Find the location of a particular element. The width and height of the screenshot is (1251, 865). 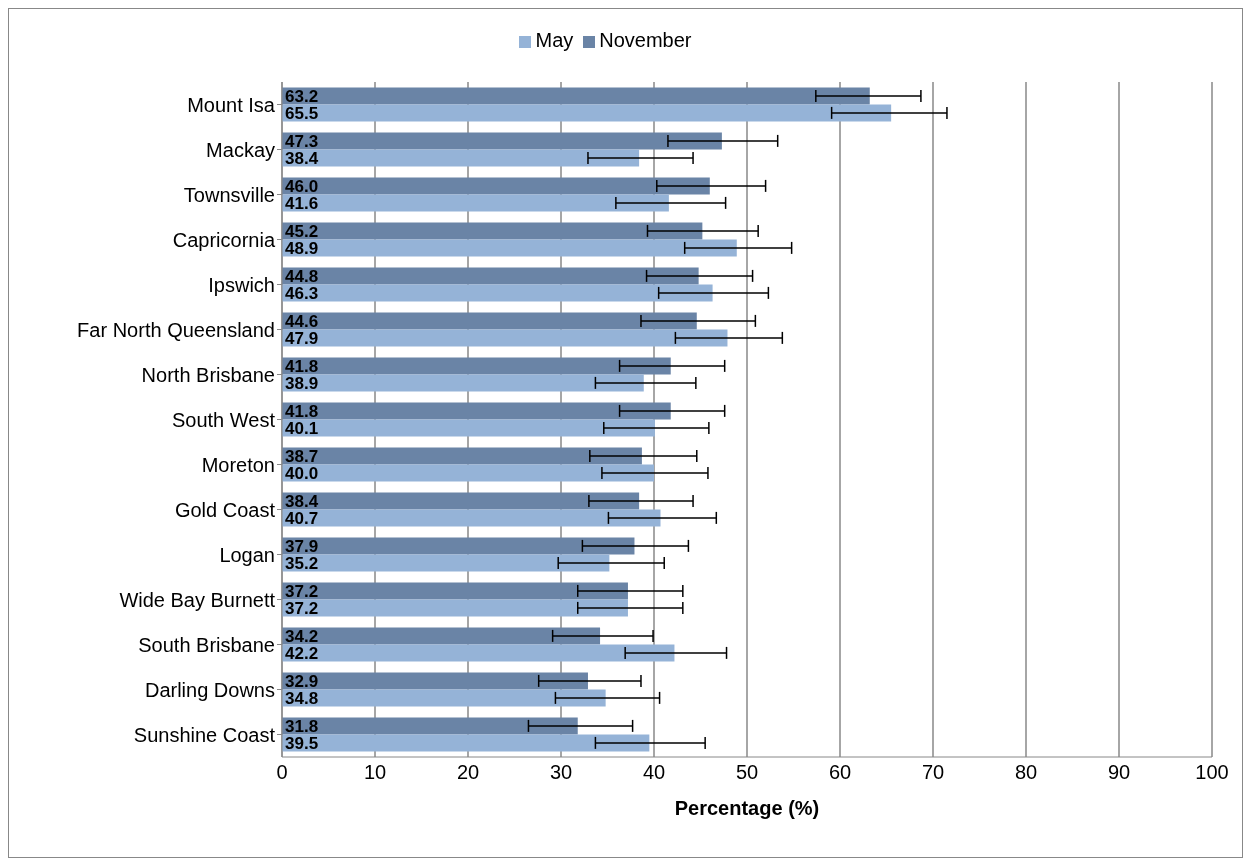

x-tick-label: 100 is located at coordinates (1212, 772).